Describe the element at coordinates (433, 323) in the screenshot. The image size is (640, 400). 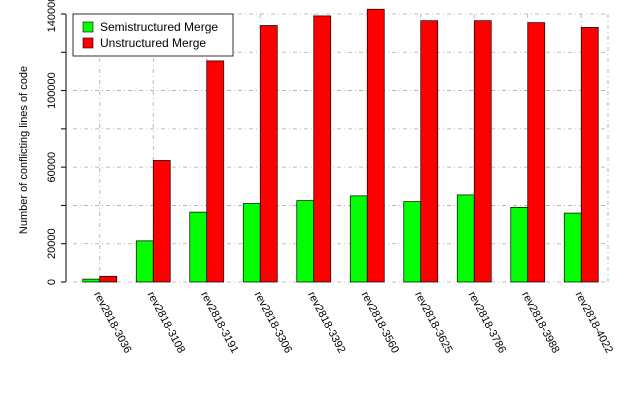
I see `x-tick-label: rev2818-3625` at that location.